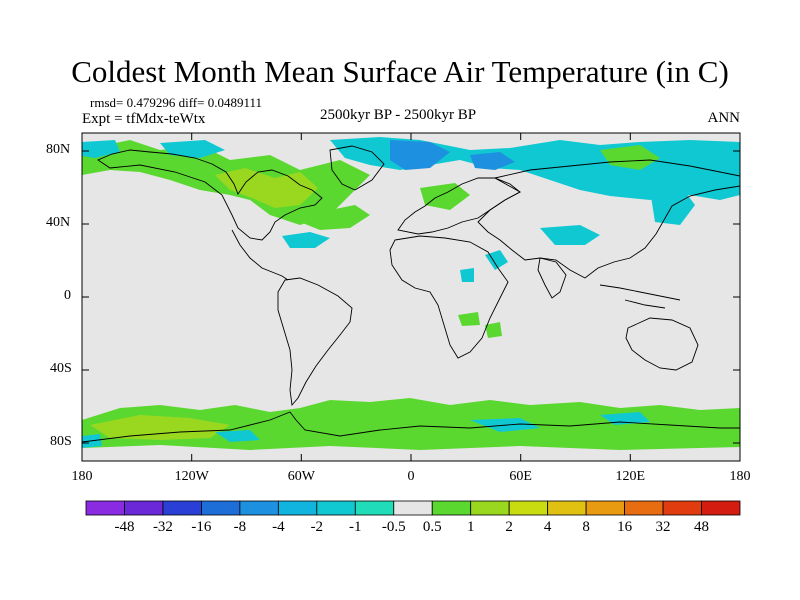 Image resolution: width=800 pixels, height=600 pixels. What do you see at coordinates (301, 476) in the screenshot?
I see `x-axis-label: 60W` at bounding box center [301, 476].